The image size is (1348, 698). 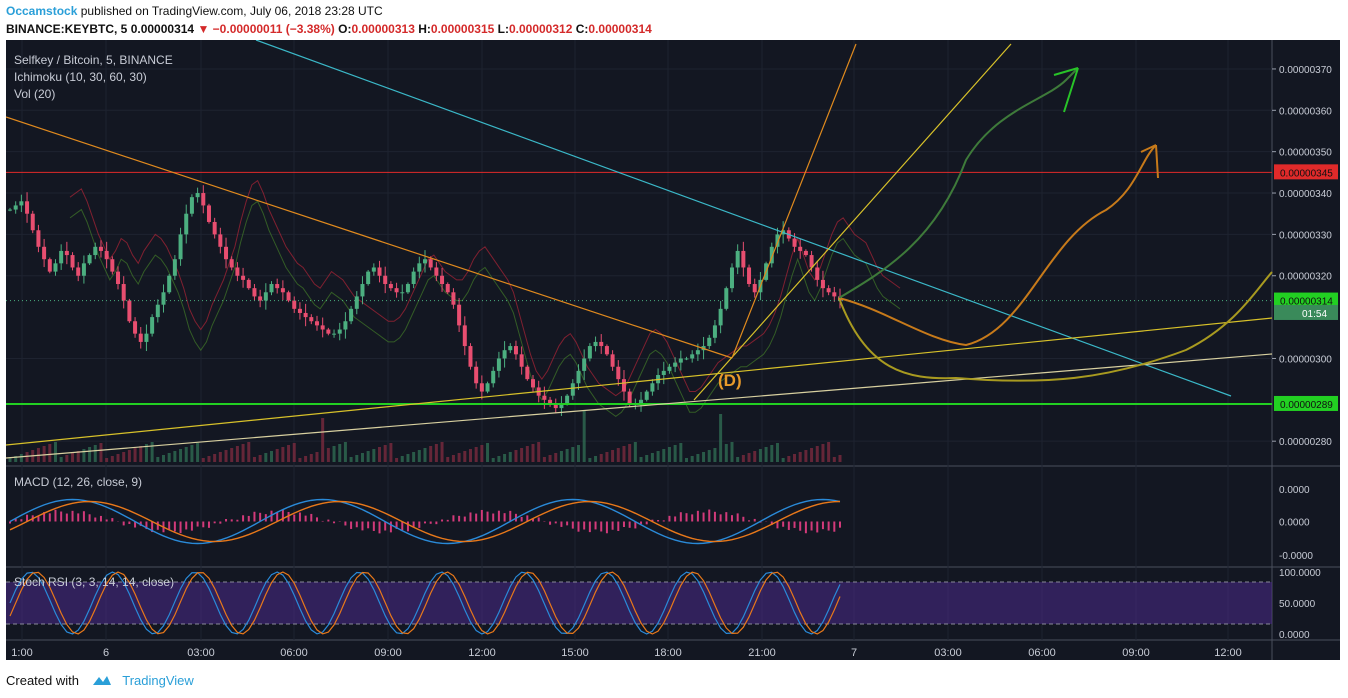 I want to click on x-tick-label: 18:00, so click(x=668, y=653).